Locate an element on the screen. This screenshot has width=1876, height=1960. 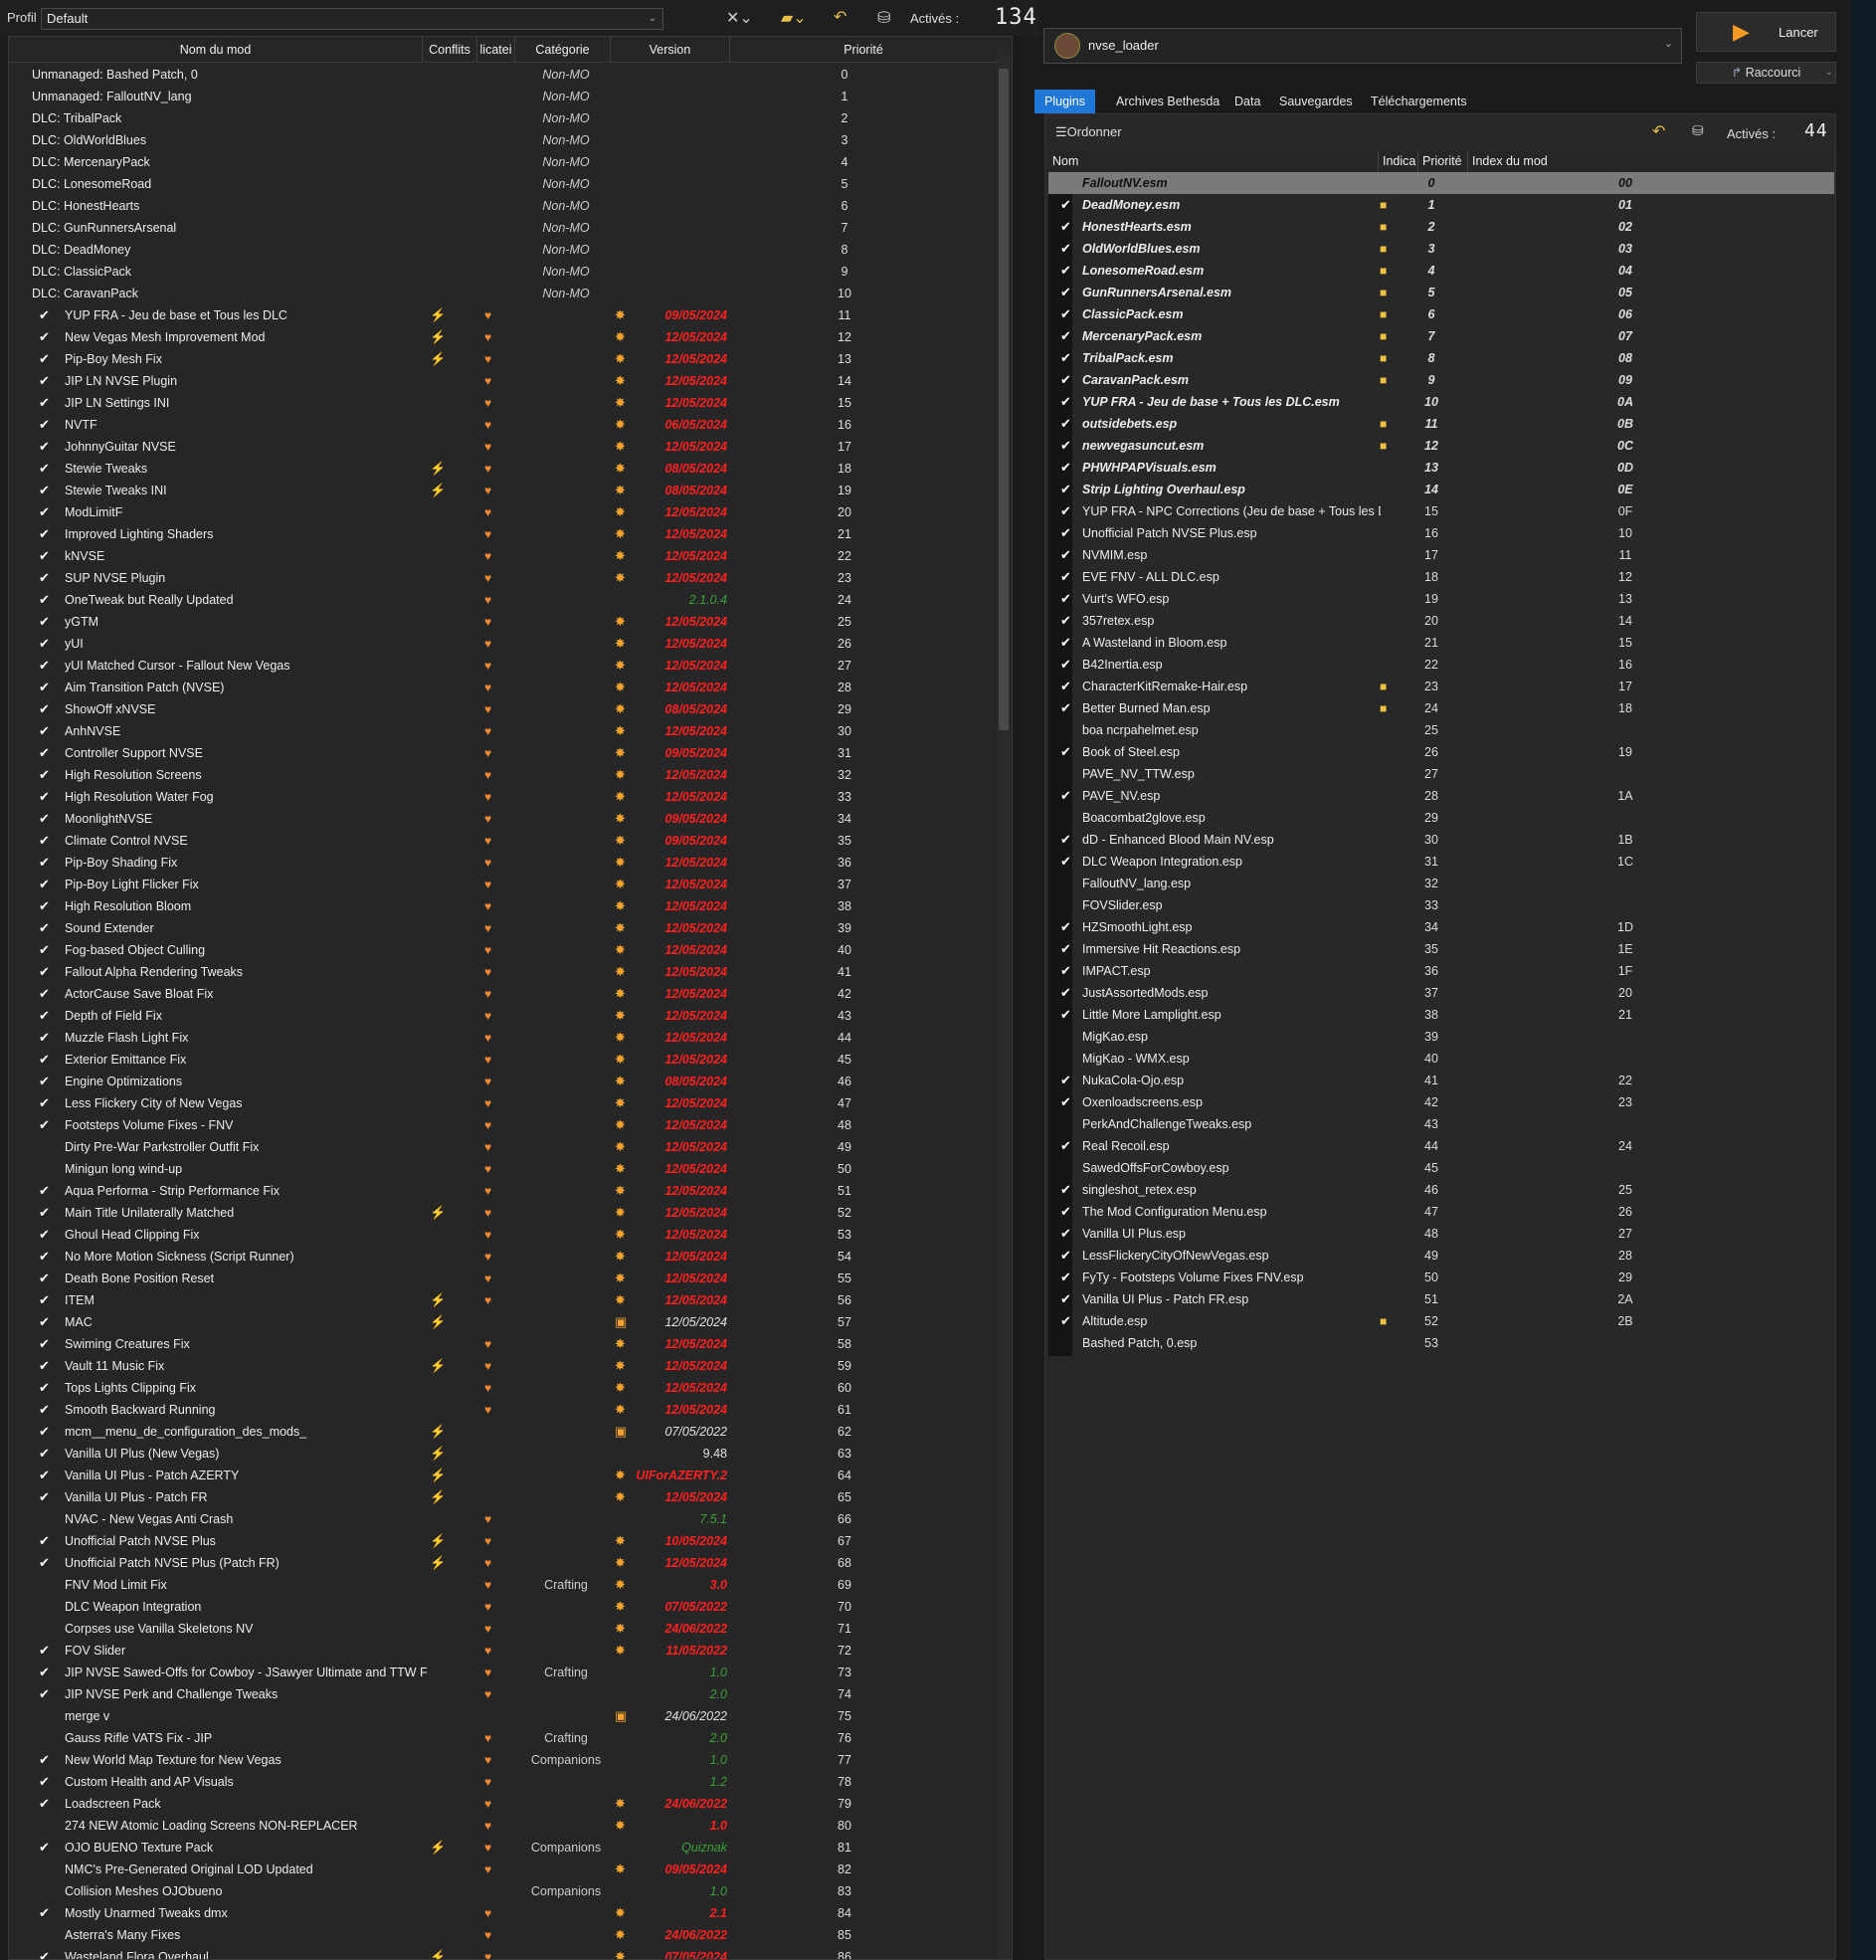
shortcut-button: ↱ Raccourci ⌄ is located at coordinates (1766, 73).